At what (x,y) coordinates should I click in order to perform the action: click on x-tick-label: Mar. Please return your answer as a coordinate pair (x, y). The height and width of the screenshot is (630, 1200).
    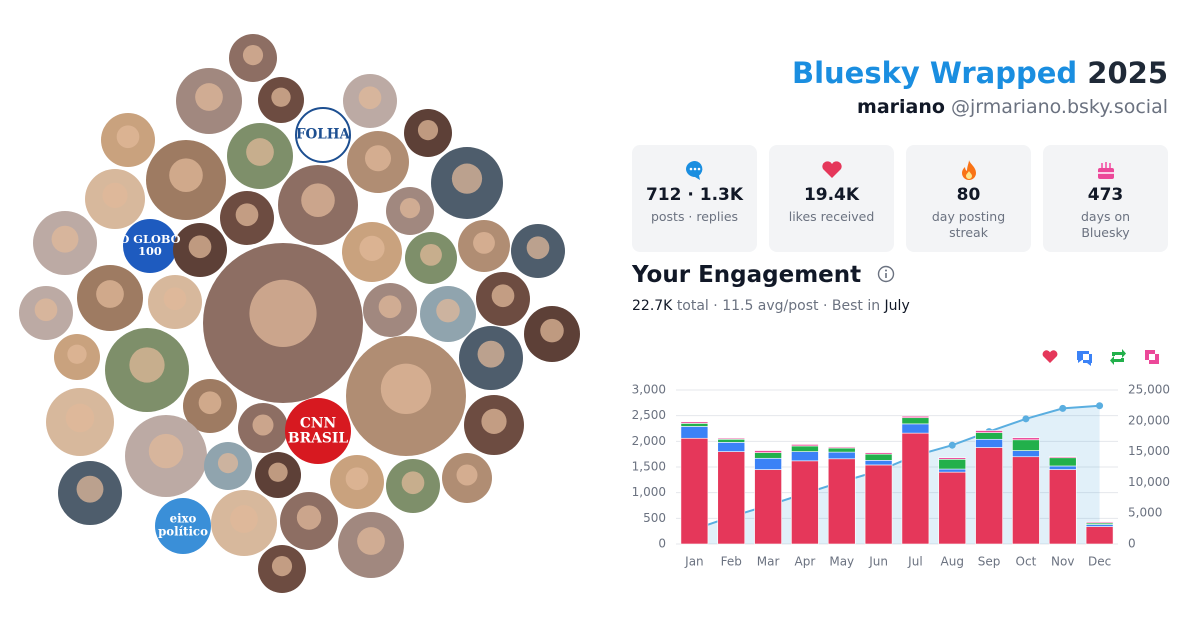
    Looking at the image, I should click on (768, 562).